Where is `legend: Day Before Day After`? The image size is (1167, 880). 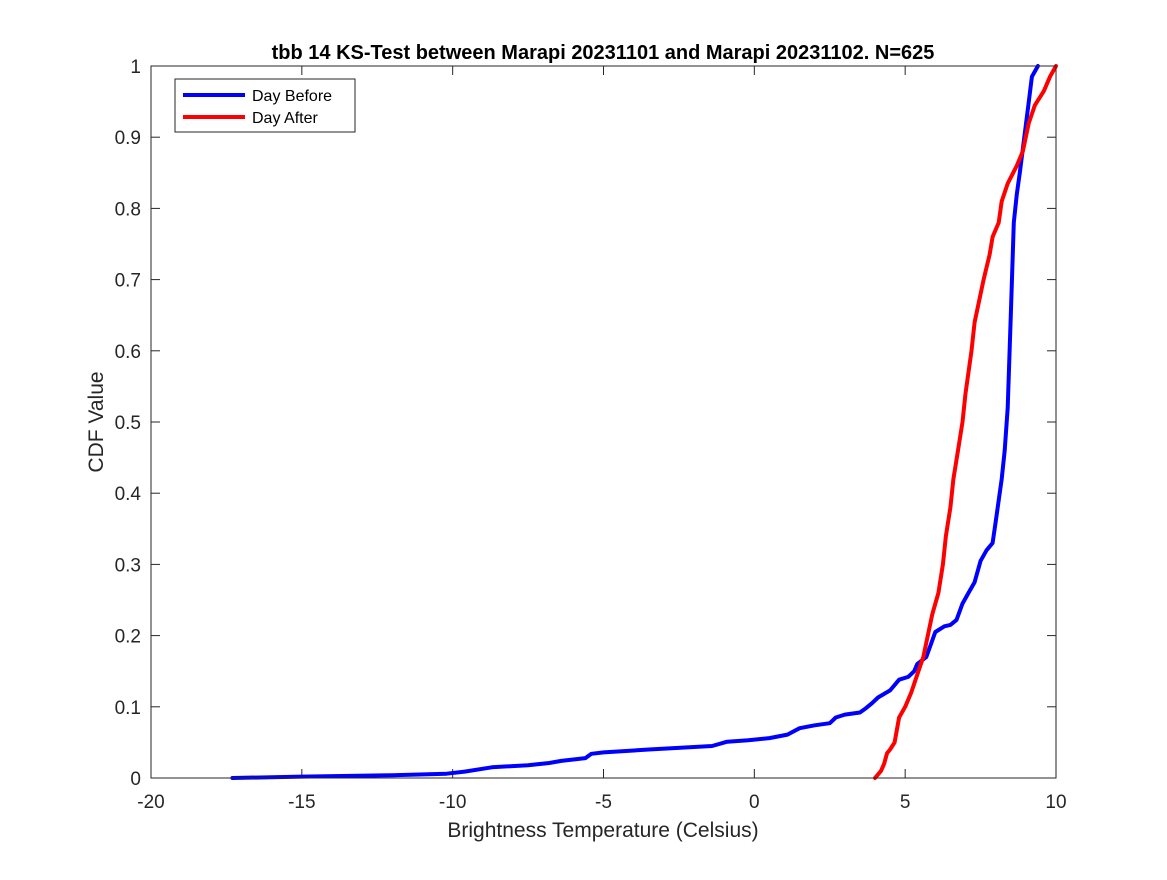 legend: Day Before Day After is located at coordinates (265, 105).